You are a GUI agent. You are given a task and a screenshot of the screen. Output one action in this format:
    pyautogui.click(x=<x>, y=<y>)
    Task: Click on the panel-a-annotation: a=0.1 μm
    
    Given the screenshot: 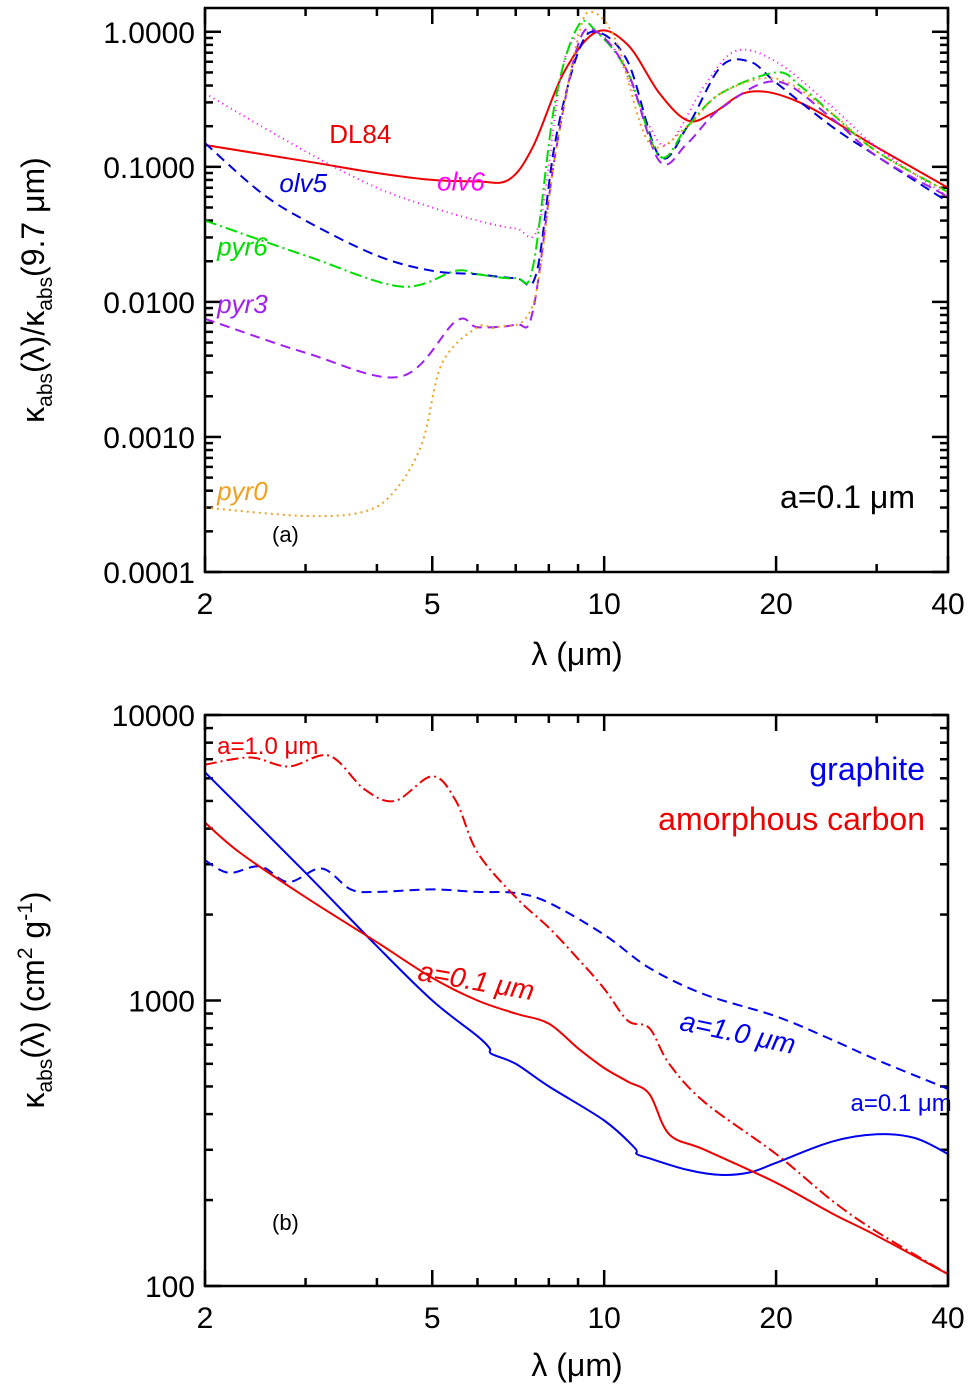 What is the action you would take?
    pyautogui.click(x=847, y=497)
    